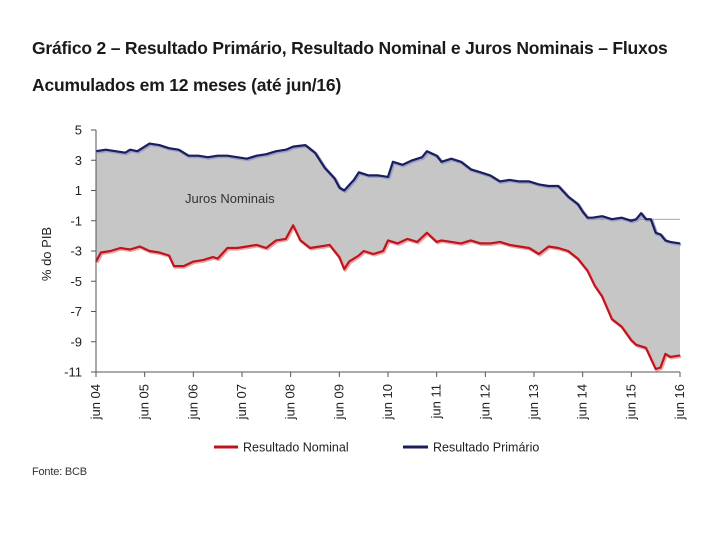 The image size is (720, 540). What do you see at coordinates (241, 402) in the screenshot?
I see `x-tick-label: jun 07` at bounding box center [241, 402].